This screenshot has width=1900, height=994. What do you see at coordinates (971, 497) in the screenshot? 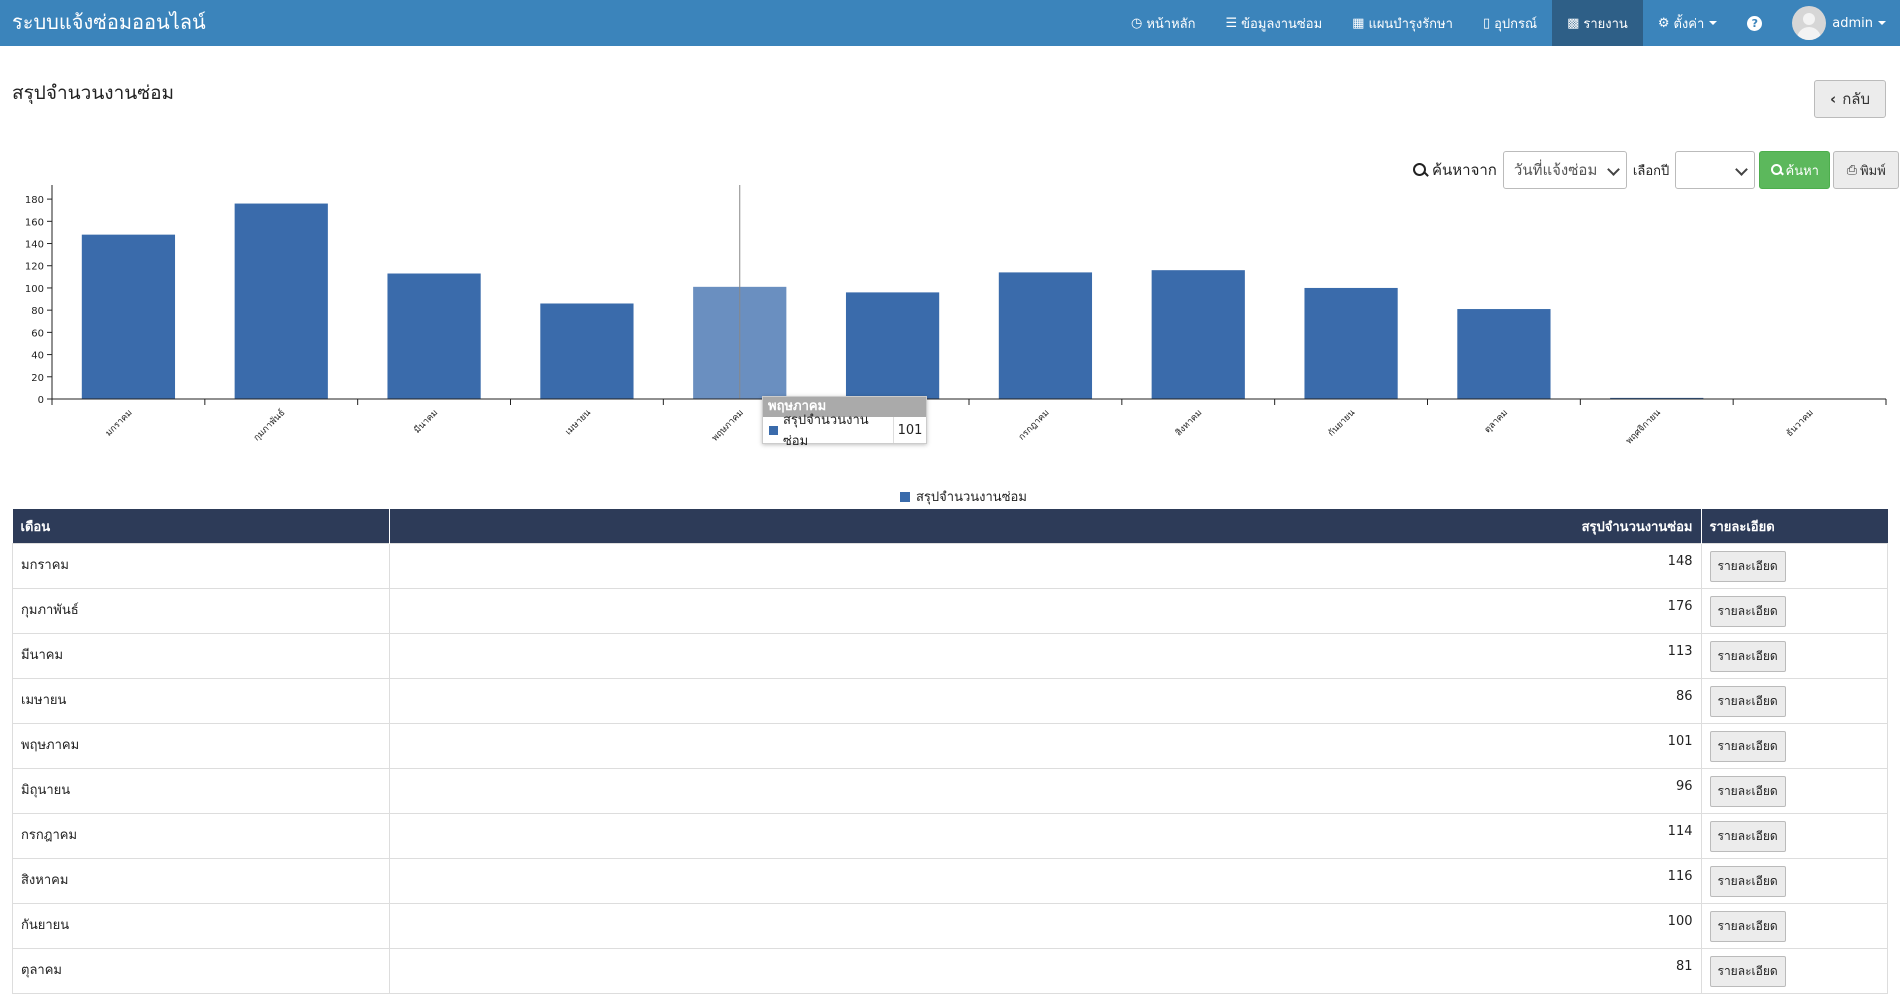
I see `legend-label: สรุปจำนวนงานซ่อม` at bounding box center [971, 497].